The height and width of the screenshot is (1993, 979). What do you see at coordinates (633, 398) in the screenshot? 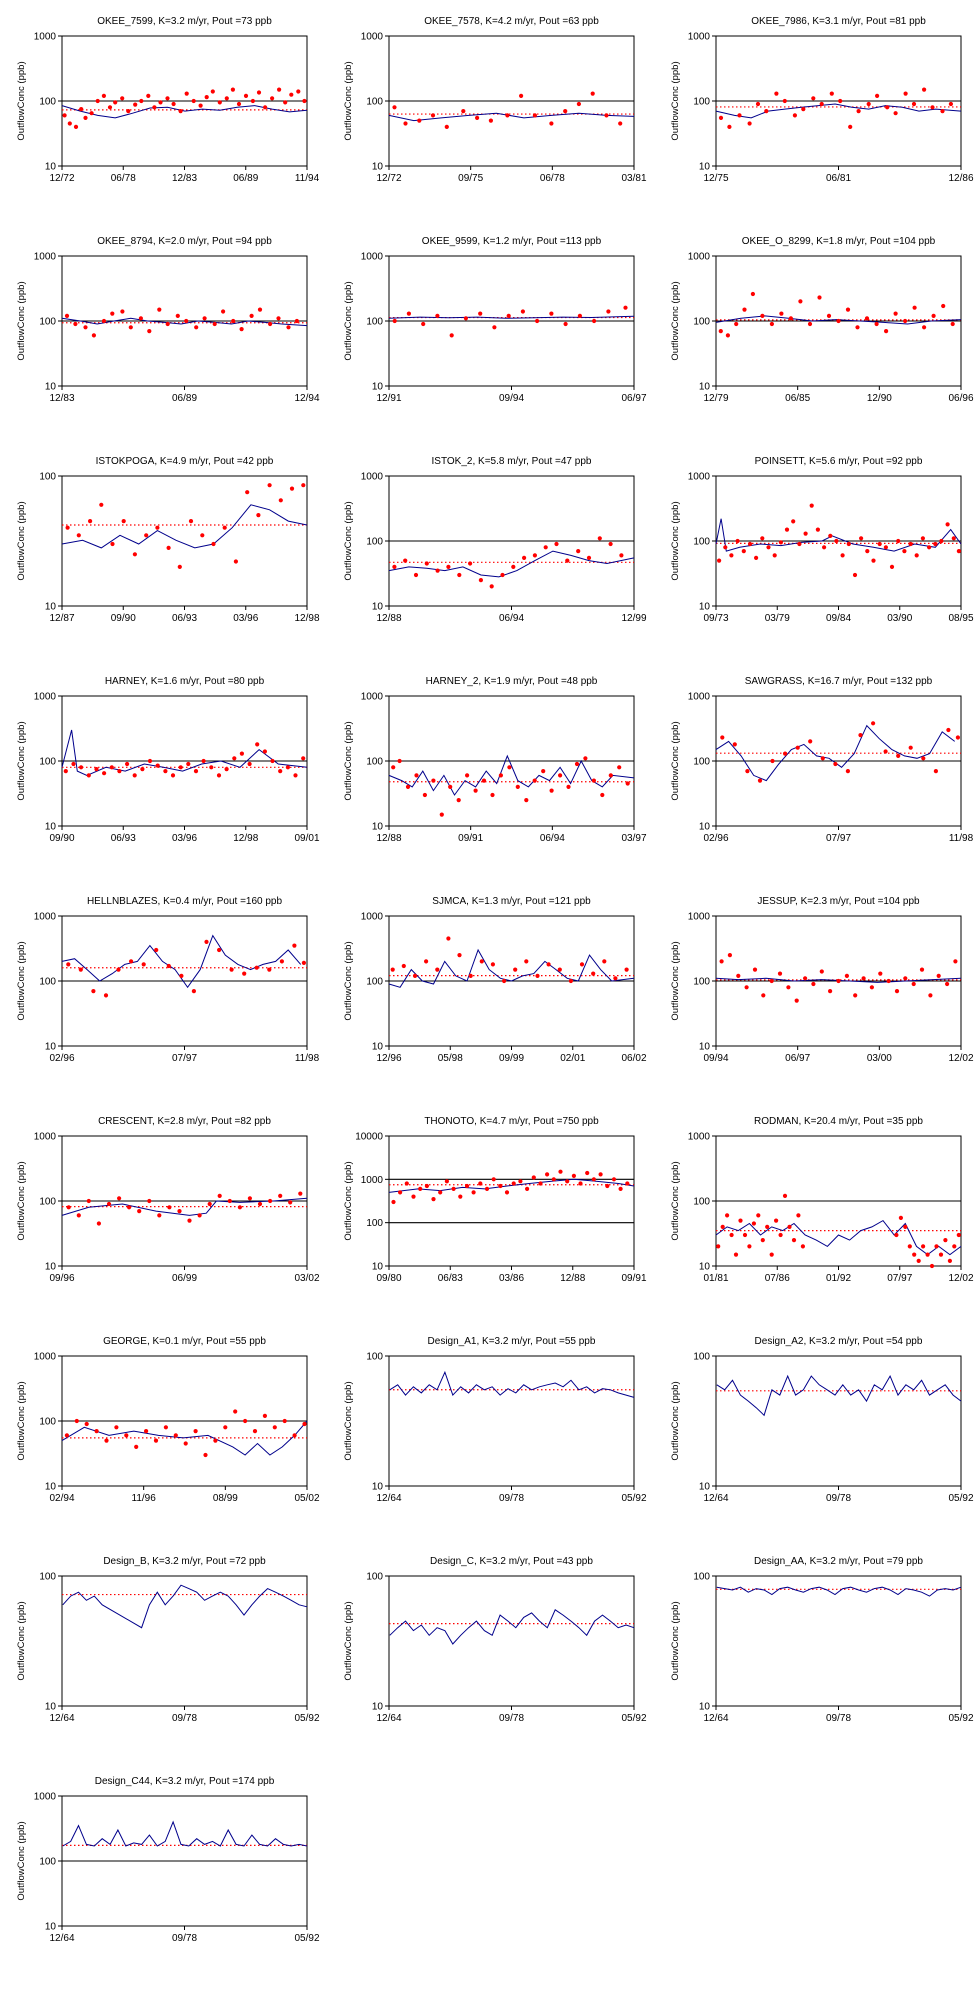
I see `x-tick-label: 06/97` at bounding box center [633, 398].